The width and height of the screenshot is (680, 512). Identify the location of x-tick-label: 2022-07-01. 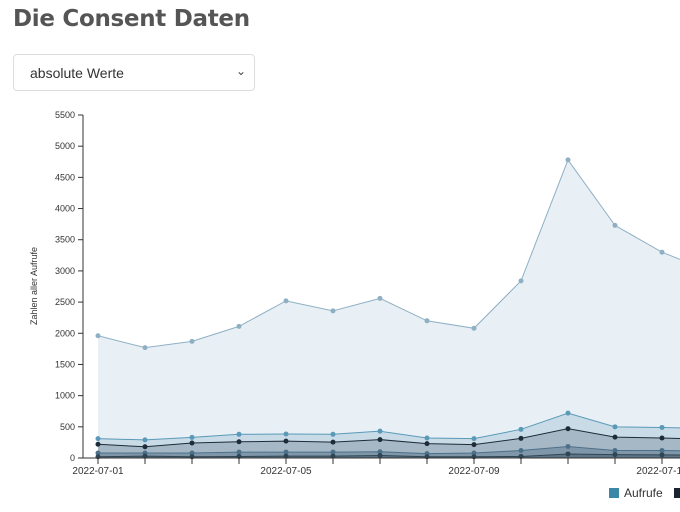
(98, 471).